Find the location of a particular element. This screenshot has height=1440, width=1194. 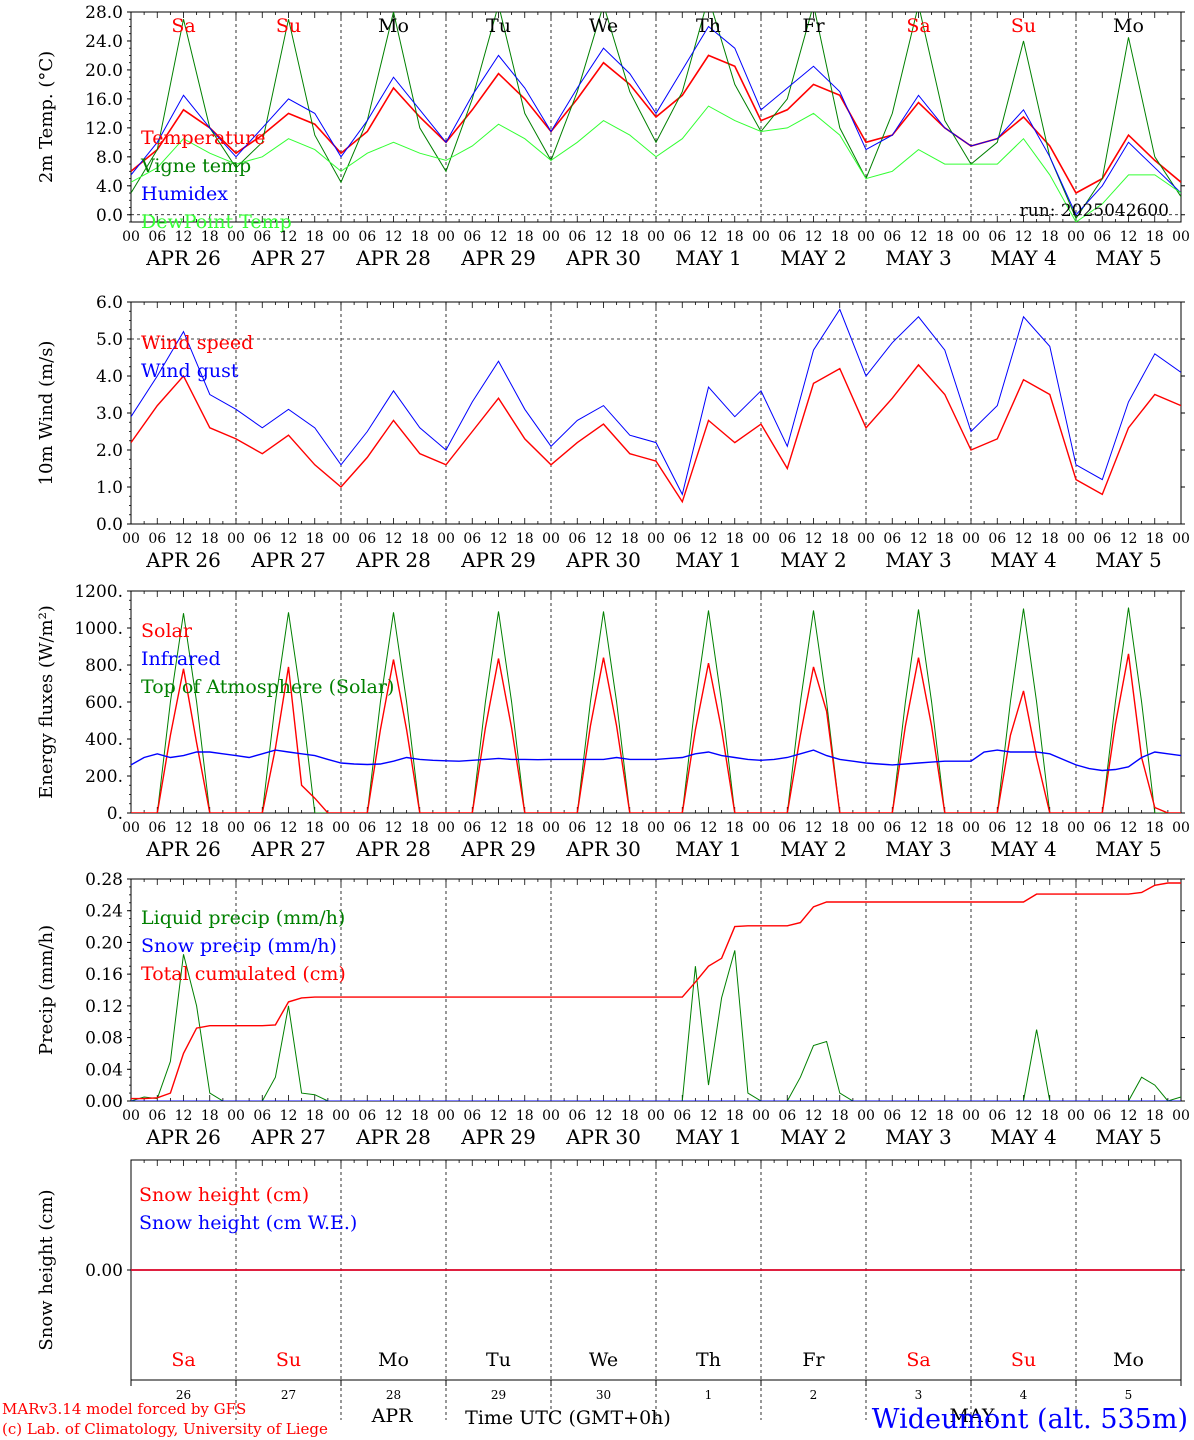

weekday-label: Mo is located at coordinates (393, 26).